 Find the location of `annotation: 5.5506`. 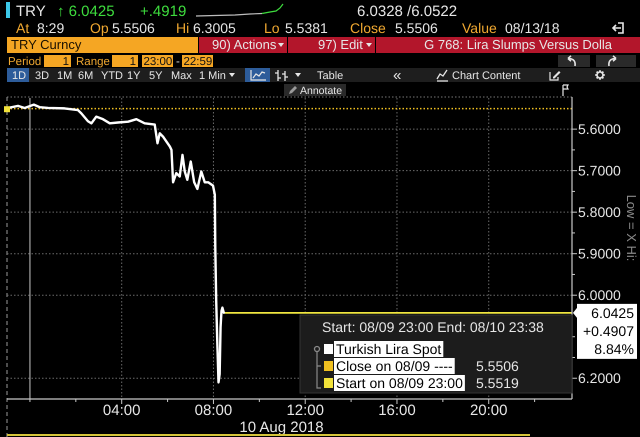

annotation: 5.5506 is located at coordinates (498, 366).